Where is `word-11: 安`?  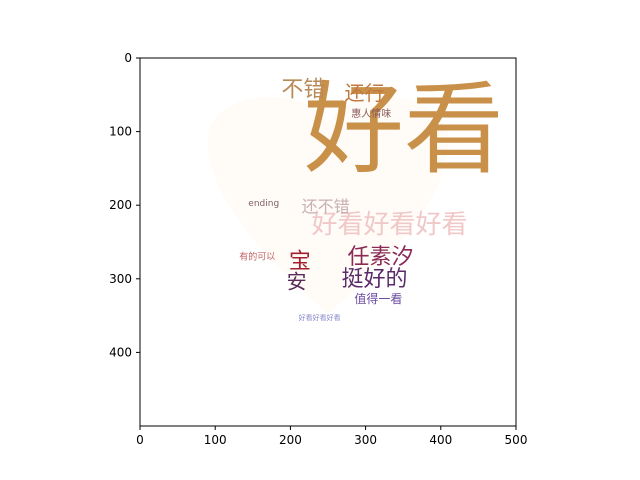 word-11: 安 is located at coordinates (297, 281).